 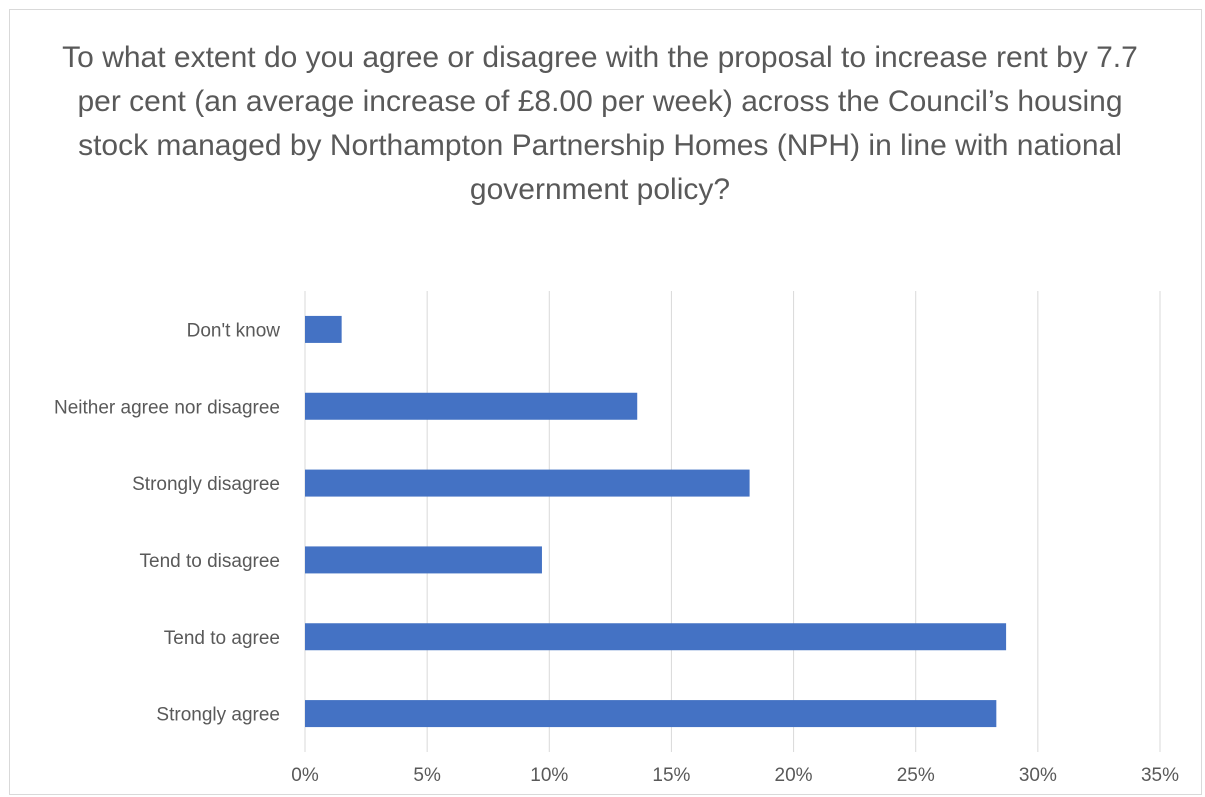 I want to click on x-tick-label: 5%, so click(x=427, y=775).